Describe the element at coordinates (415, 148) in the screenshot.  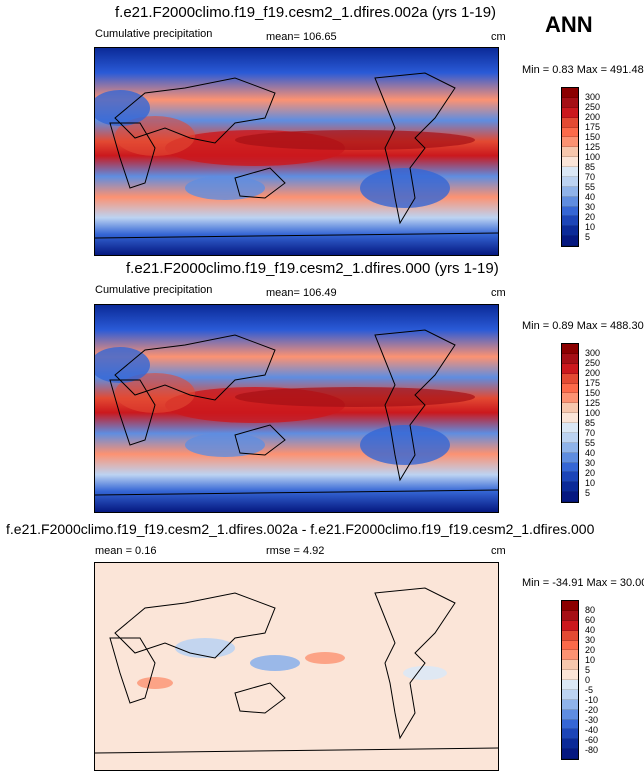
I see `panel-1-americas-coast` at that location.